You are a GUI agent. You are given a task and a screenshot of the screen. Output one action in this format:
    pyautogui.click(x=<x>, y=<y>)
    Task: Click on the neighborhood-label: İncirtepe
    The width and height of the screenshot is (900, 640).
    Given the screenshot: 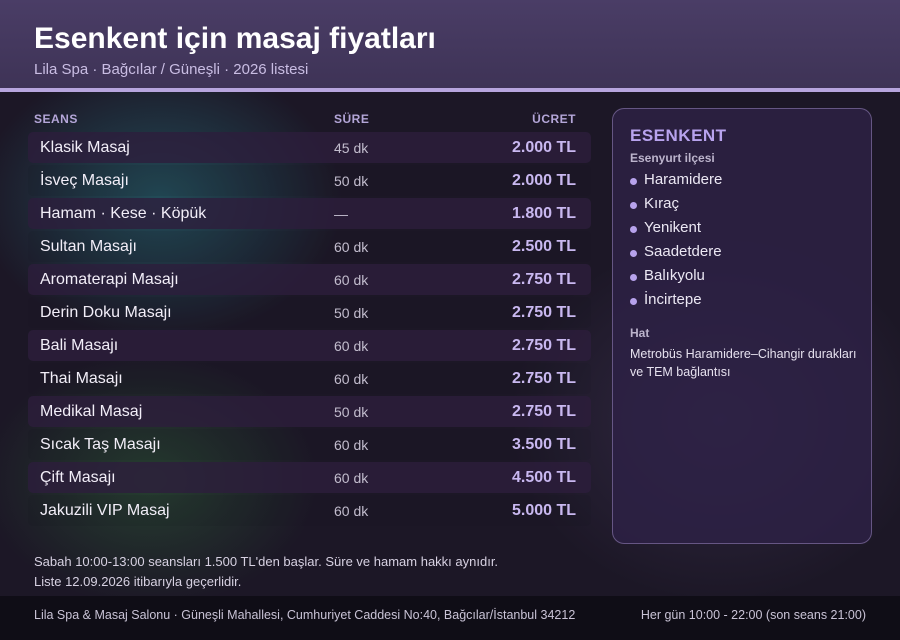 What is the action you would take?
    pyautogui.click(x=673, y=299)
    